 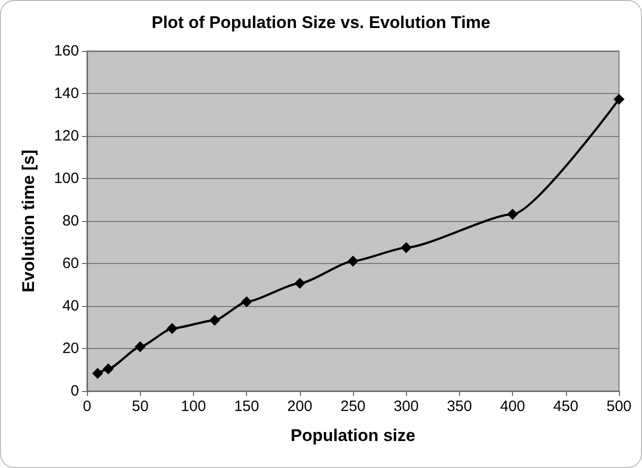 What do you see at coordinates (87, 406) in the screenshot?
I see `x-tick-label: 0` at bounding box center [87, 406].